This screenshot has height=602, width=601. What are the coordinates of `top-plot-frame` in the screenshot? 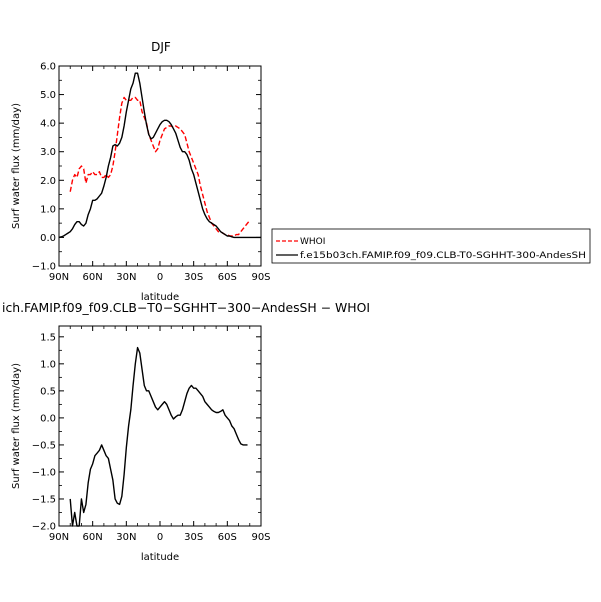 It's located at (160, 166).